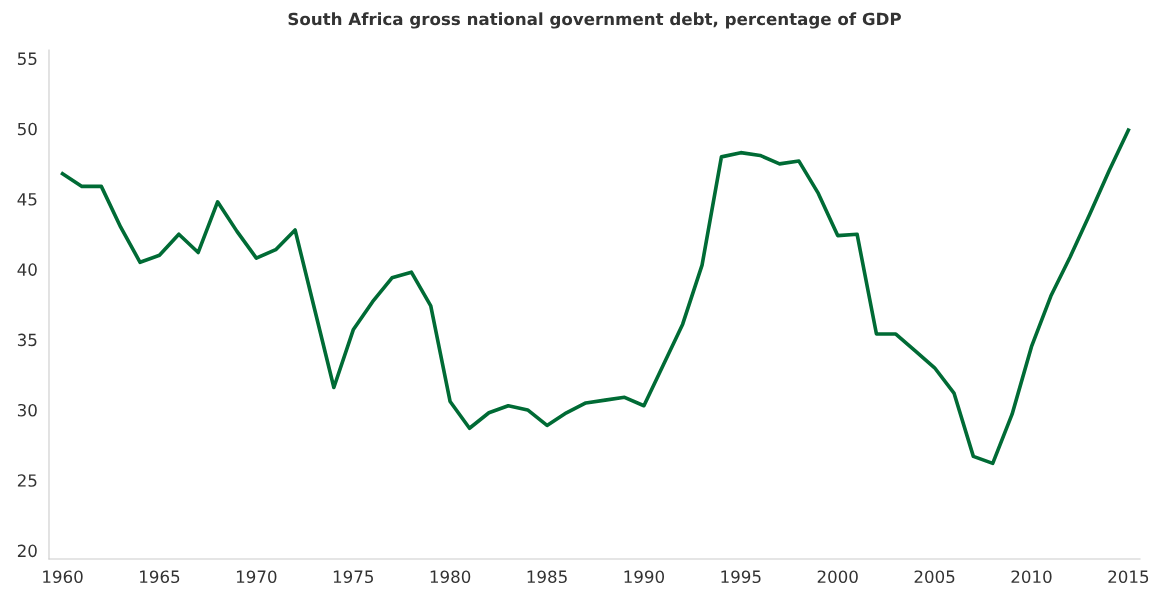 The height and width of the screenshot is (609, 1162). Describe the element at coordinates (27, 269) in the screenshot. I see `y-tick-label: 40` at that location.